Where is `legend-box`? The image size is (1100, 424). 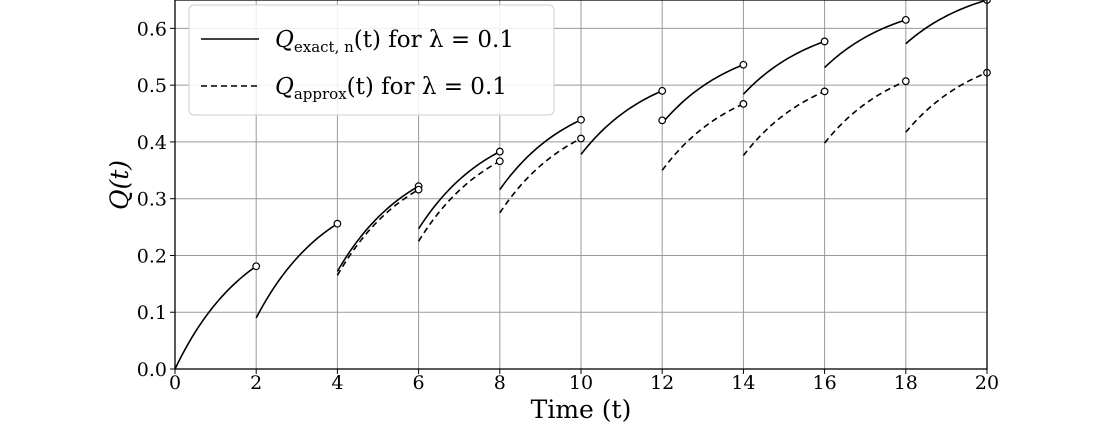
legend-box is located at coordinates (371, 60).